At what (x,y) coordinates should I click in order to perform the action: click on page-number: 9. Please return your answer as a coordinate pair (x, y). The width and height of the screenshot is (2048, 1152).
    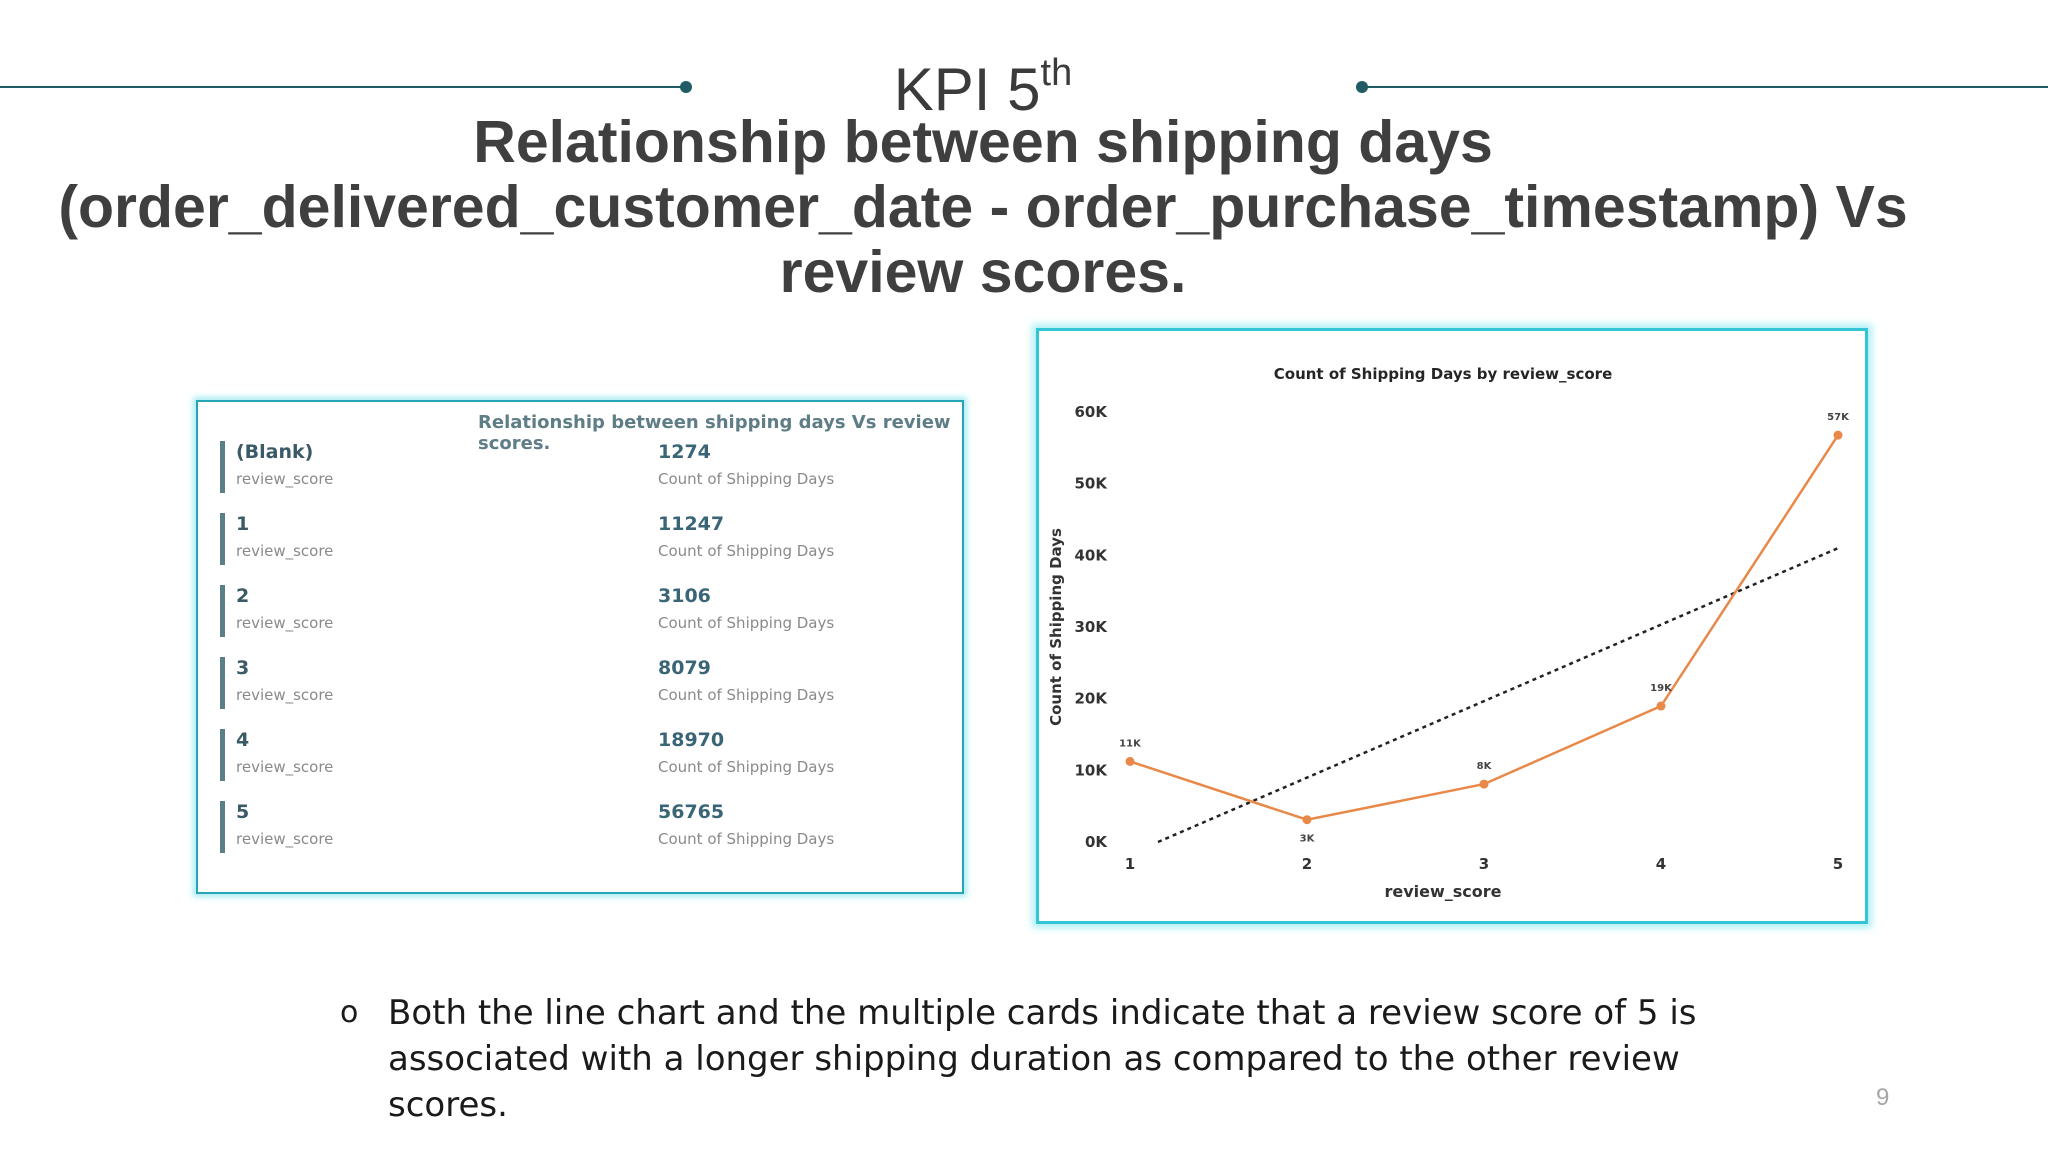
    Looking at the image, I should click on (1883, 1097).